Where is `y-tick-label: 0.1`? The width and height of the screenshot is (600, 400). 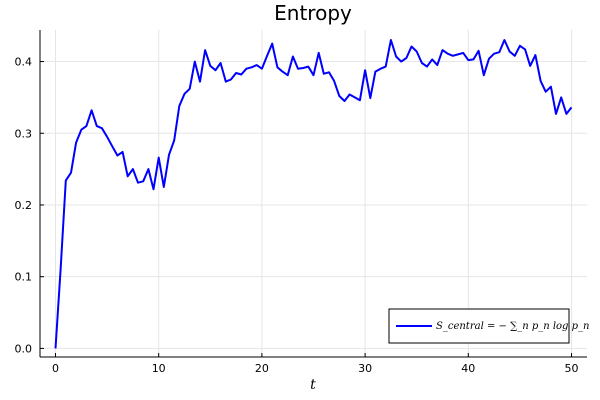 y-tick-label: 0.1 is located at coordinates (24, 277).